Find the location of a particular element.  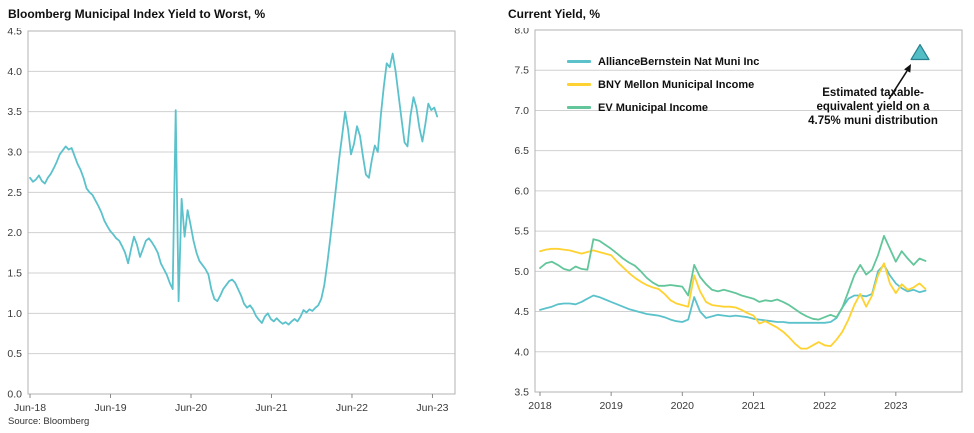

svg-text: 7.0 is located at coordinates (521, 111).